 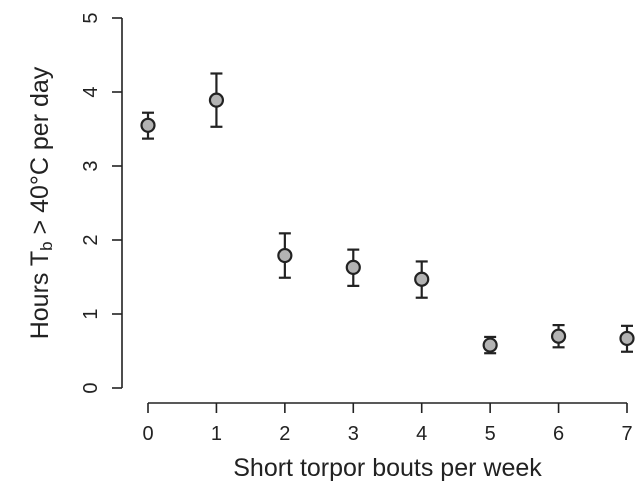 What do you see at coordinates (91, 239) in the screenshot?
I see `y-tick-label: 2` at bounding box center [91, 239].